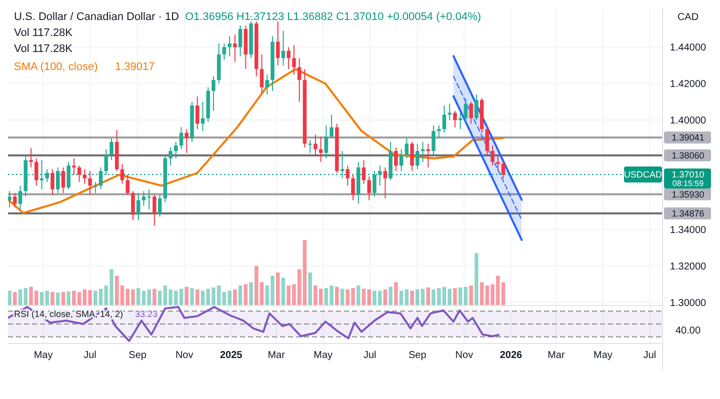 The height and width of the screenshot is (399, 720). What do you see at coordinates (44, 33) in the screenshot?
I see `annotation: Vol 117.28K` at bounding box center [44, 33].